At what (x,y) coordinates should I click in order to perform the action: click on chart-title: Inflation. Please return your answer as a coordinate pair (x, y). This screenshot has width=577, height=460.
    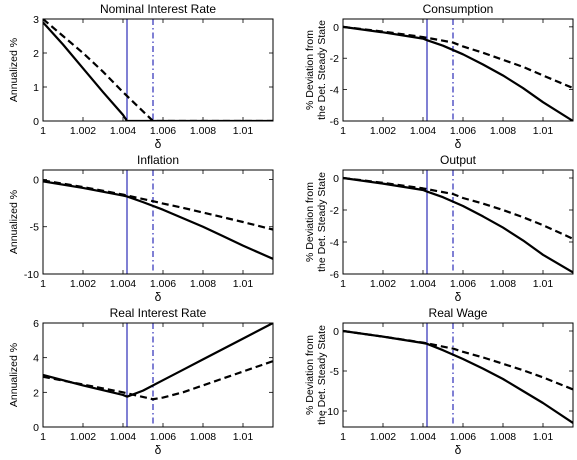
    Looking at the image, I should click on (158, 160).